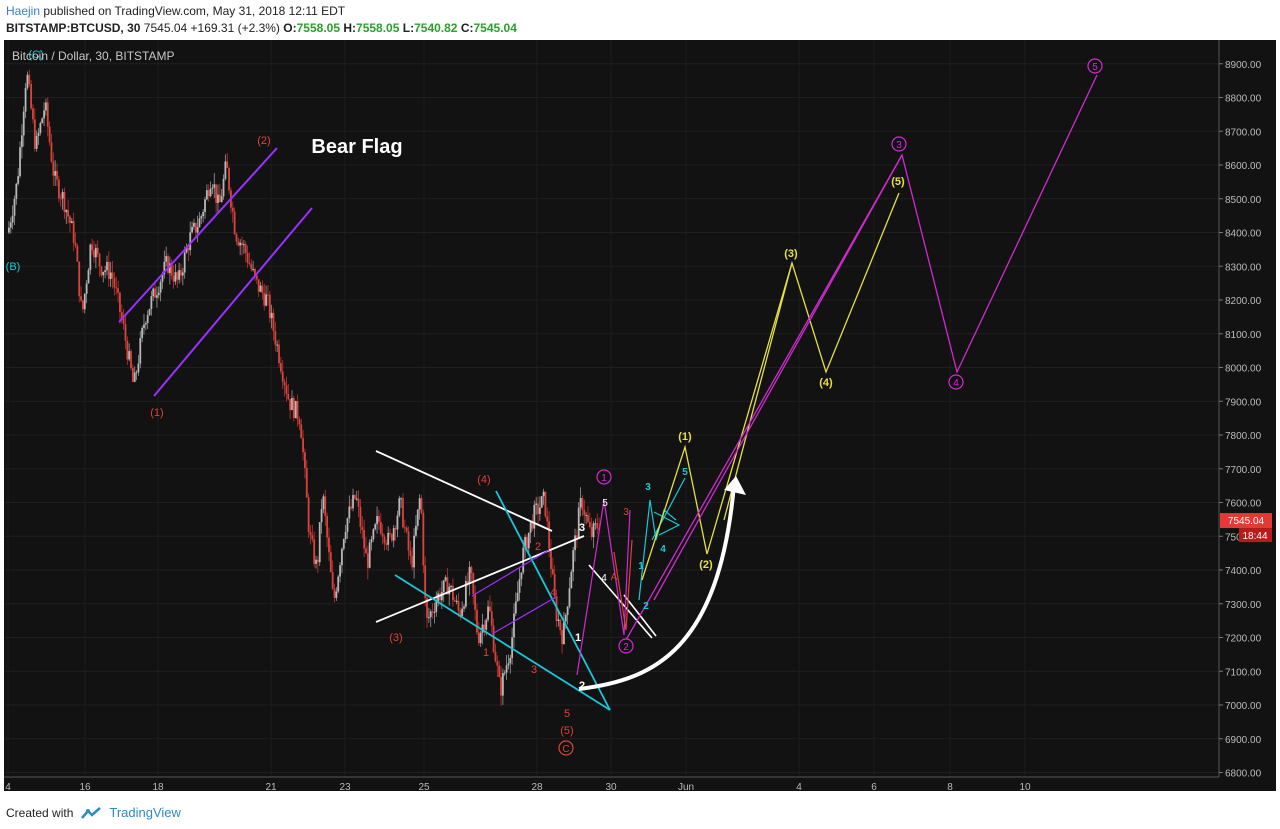  I want to click on wave-c-top-label: (C), so click(35, 55).